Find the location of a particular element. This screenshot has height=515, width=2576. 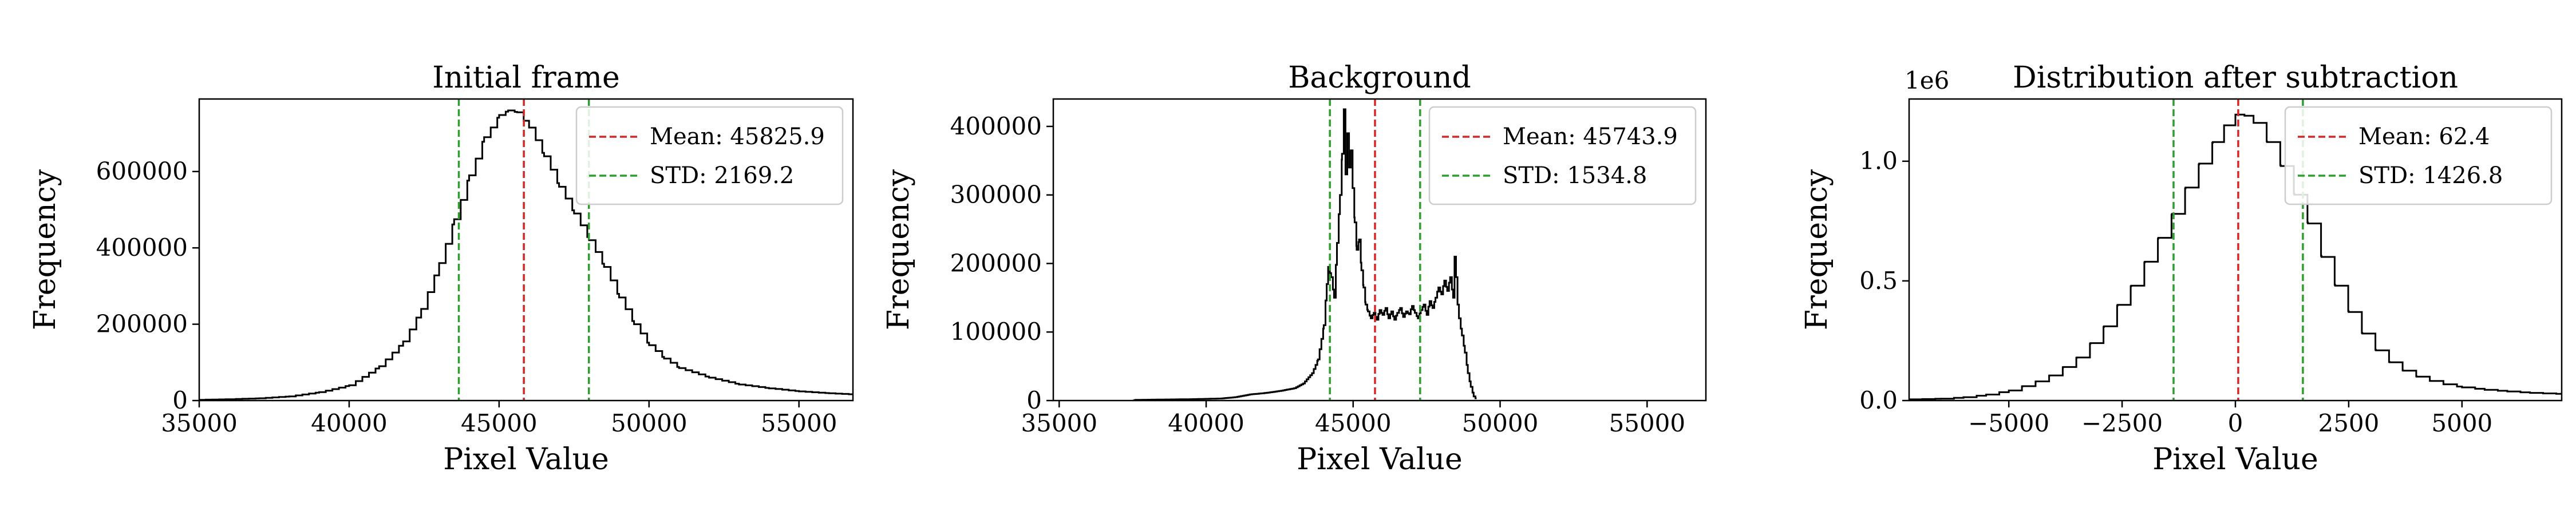

legend-label: STD: 1426.8 is located at coordinates (2430, 176).